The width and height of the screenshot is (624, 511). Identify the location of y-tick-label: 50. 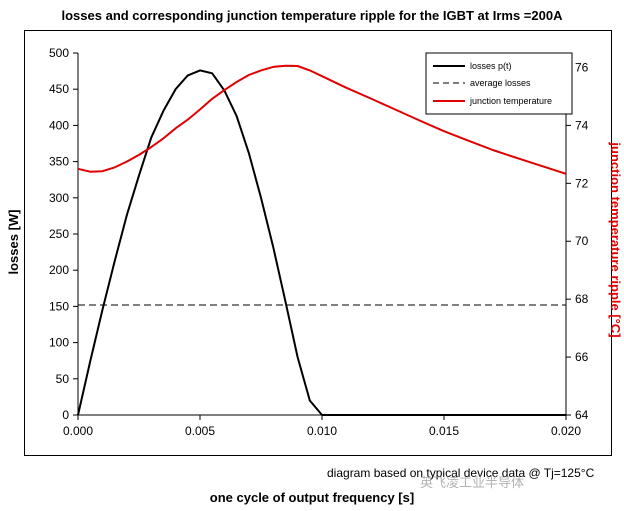
(63, 379).